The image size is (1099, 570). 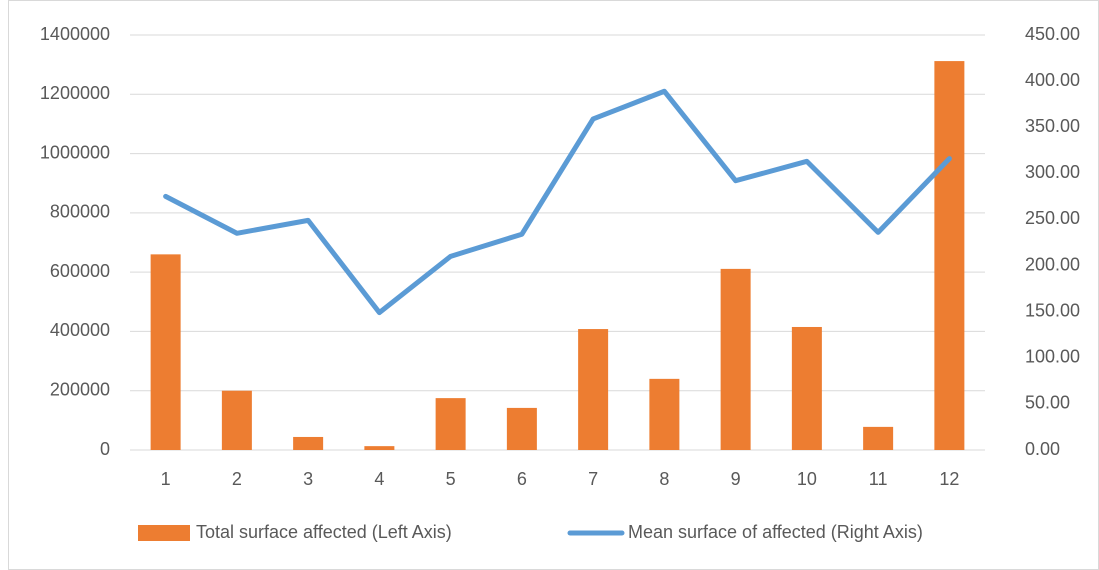 What do you see at coordinates (80, 212) in the screenshot?
I see `y-tick-label: 800000` at bounding box center [80, 212].